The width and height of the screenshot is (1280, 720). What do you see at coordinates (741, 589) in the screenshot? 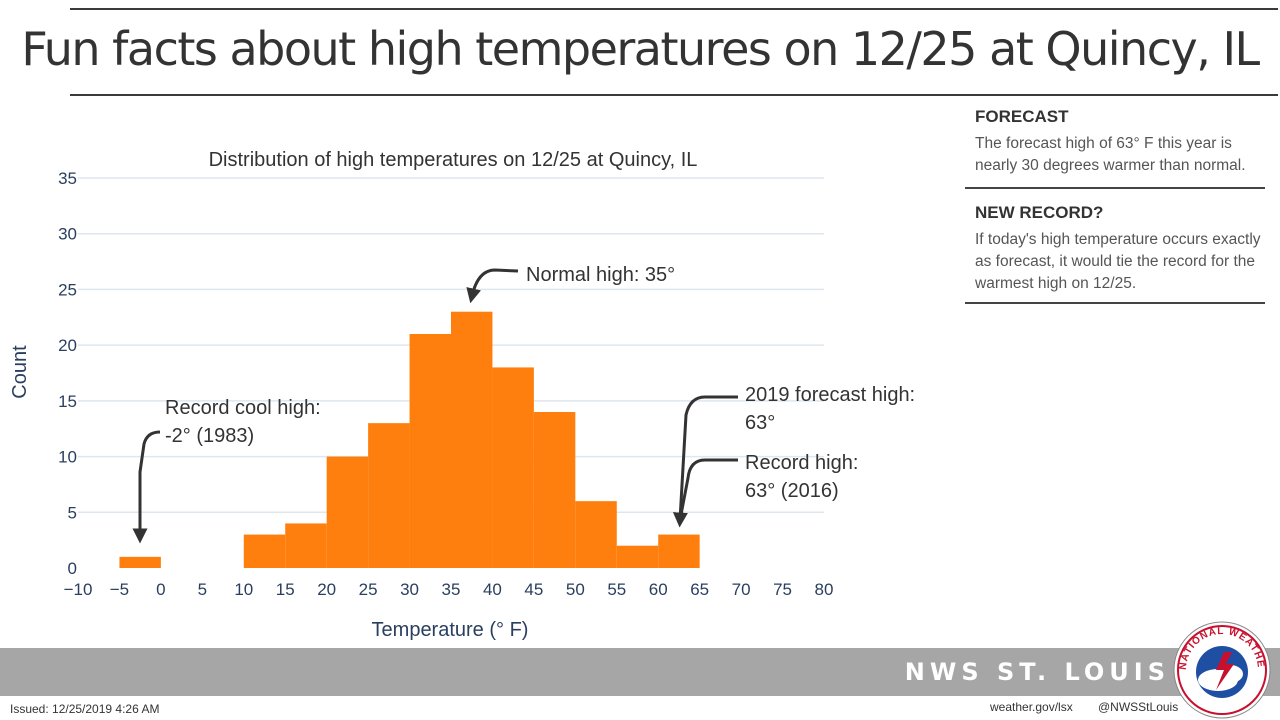
I see `x-tick-label: 70` at bounding box center [741, 589].